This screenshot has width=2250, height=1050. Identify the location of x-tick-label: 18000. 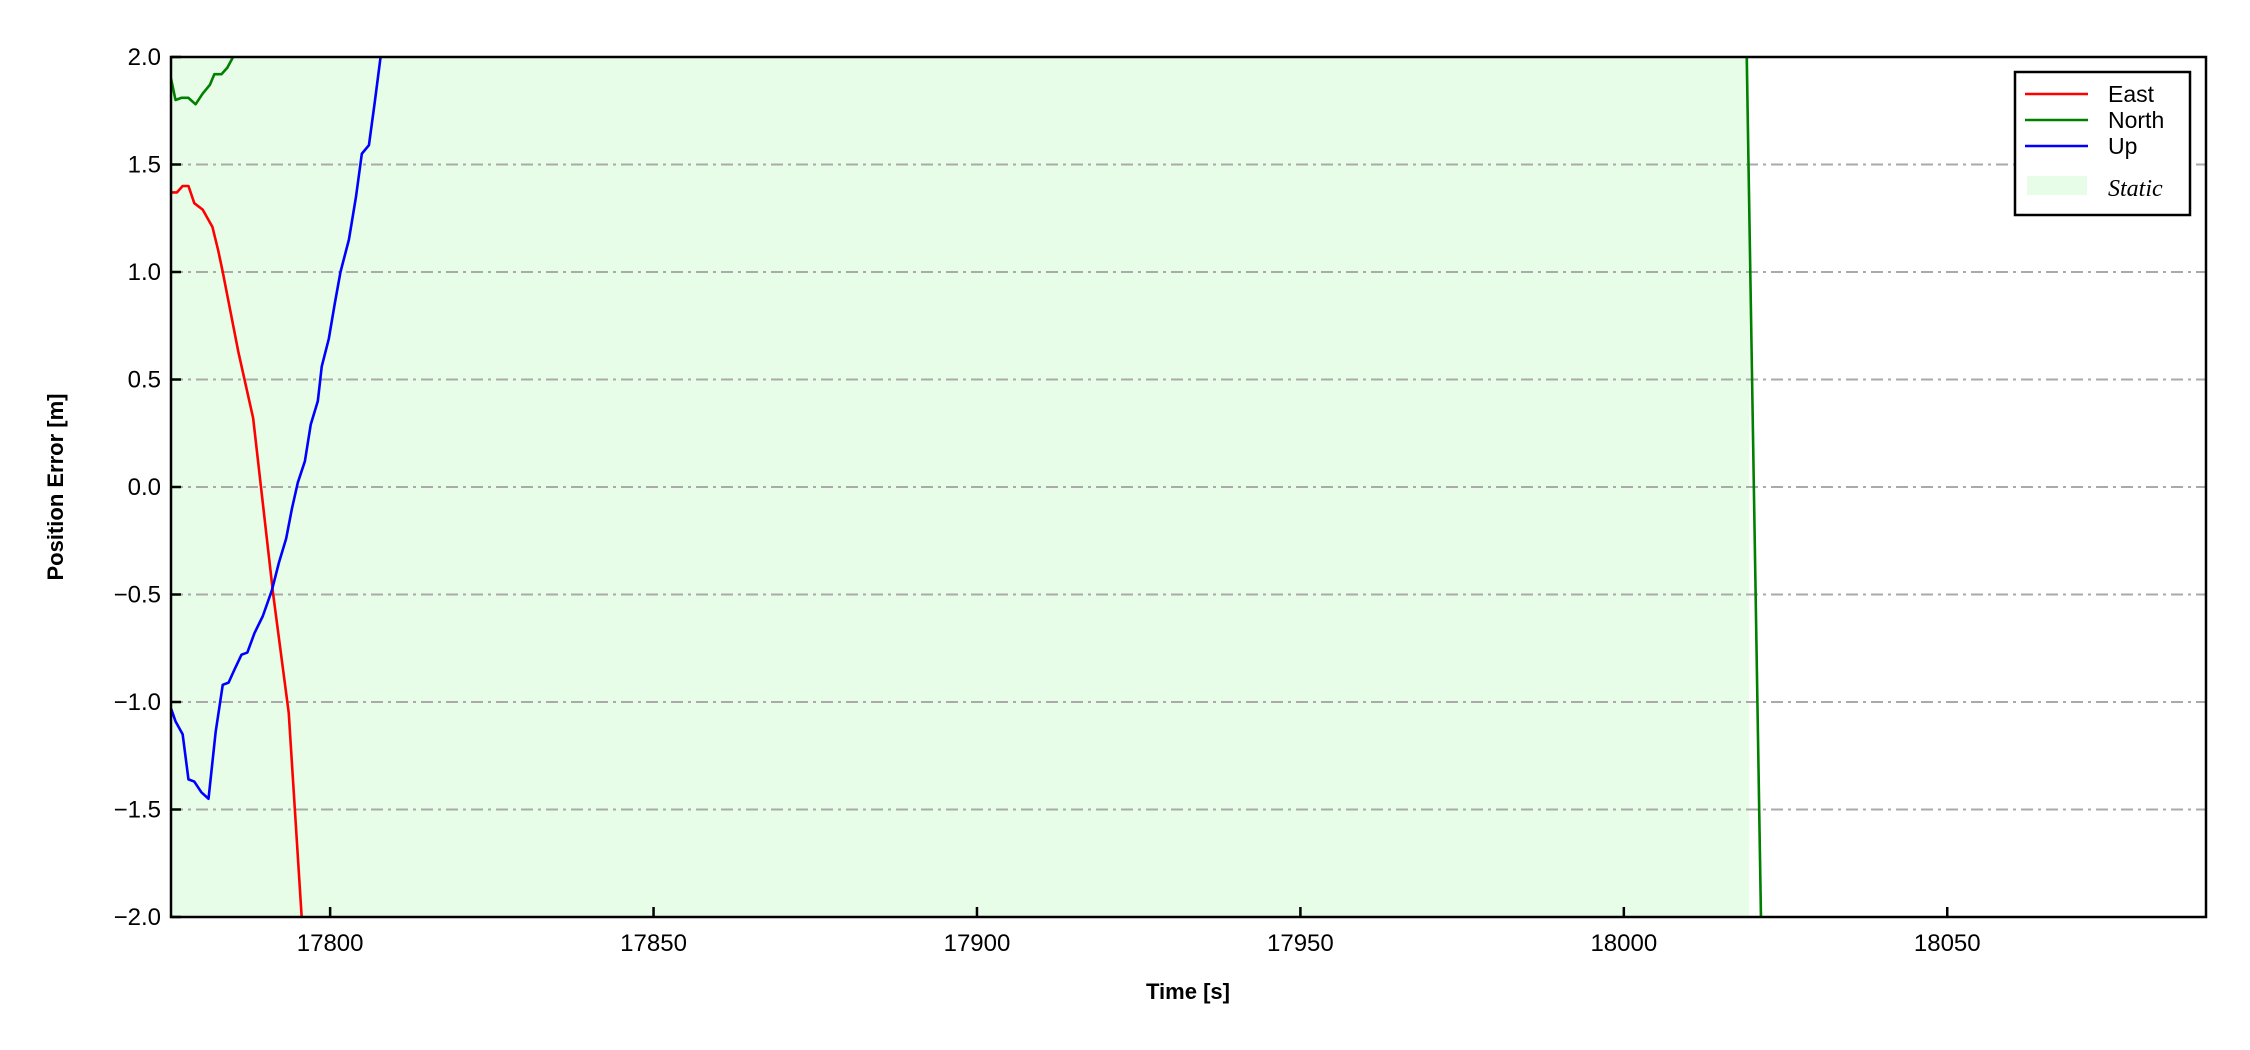
(1623, 943).